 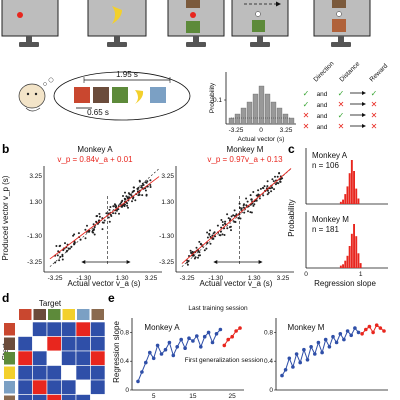 I want to click on svg-text: Probability, so click(x=212, y=97).